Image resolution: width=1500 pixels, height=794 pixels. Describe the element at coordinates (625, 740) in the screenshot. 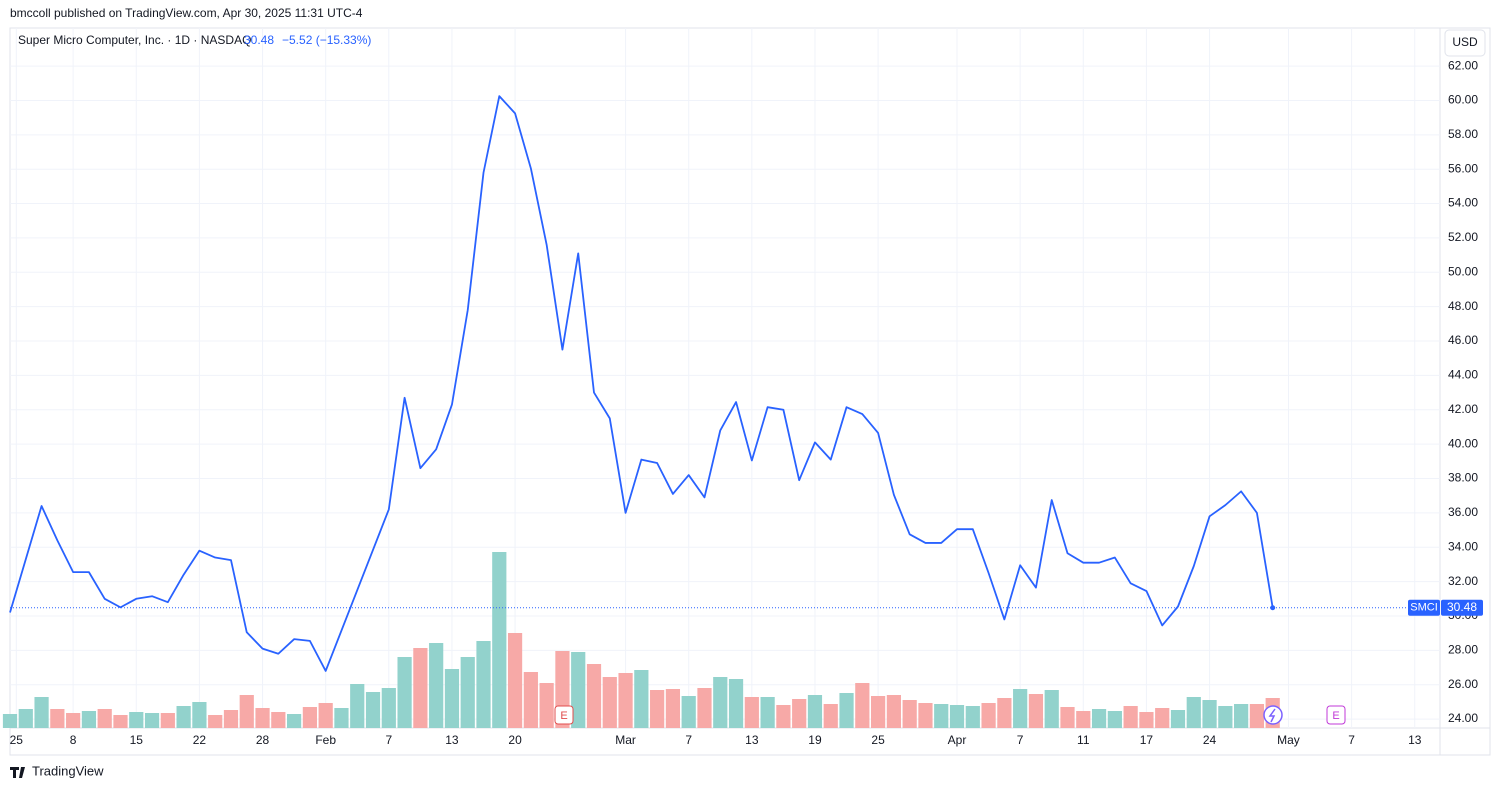

I see `x-tick-label: Mar` at that location.